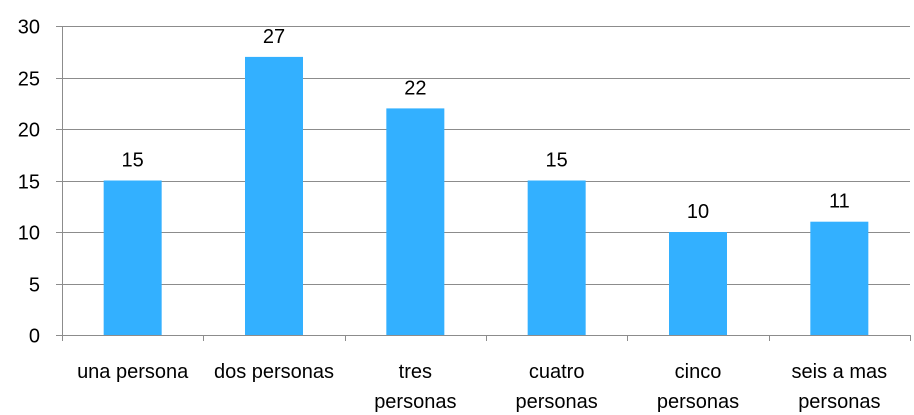 The image size is (914, 415). What do you see at coordinates (274, 37) in the screenshot?
I see `data-label: 27` at bounding box center [274, 37].